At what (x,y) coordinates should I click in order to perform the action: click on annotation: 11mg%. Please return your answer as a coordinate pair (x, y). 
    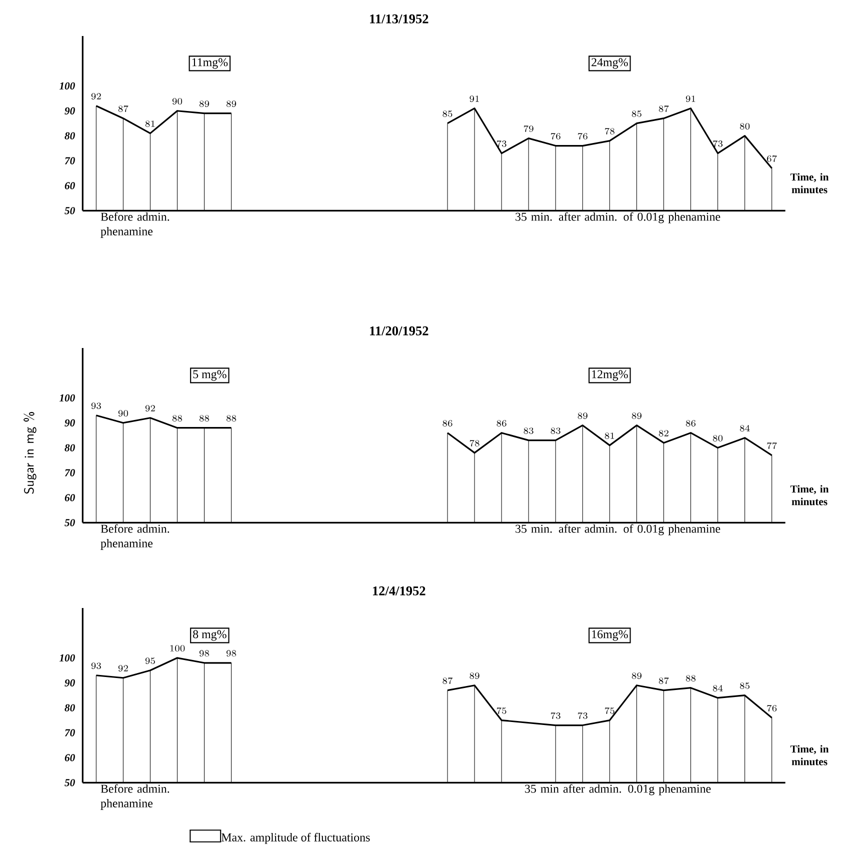
    Looking at the image, I should click on (210, 63).